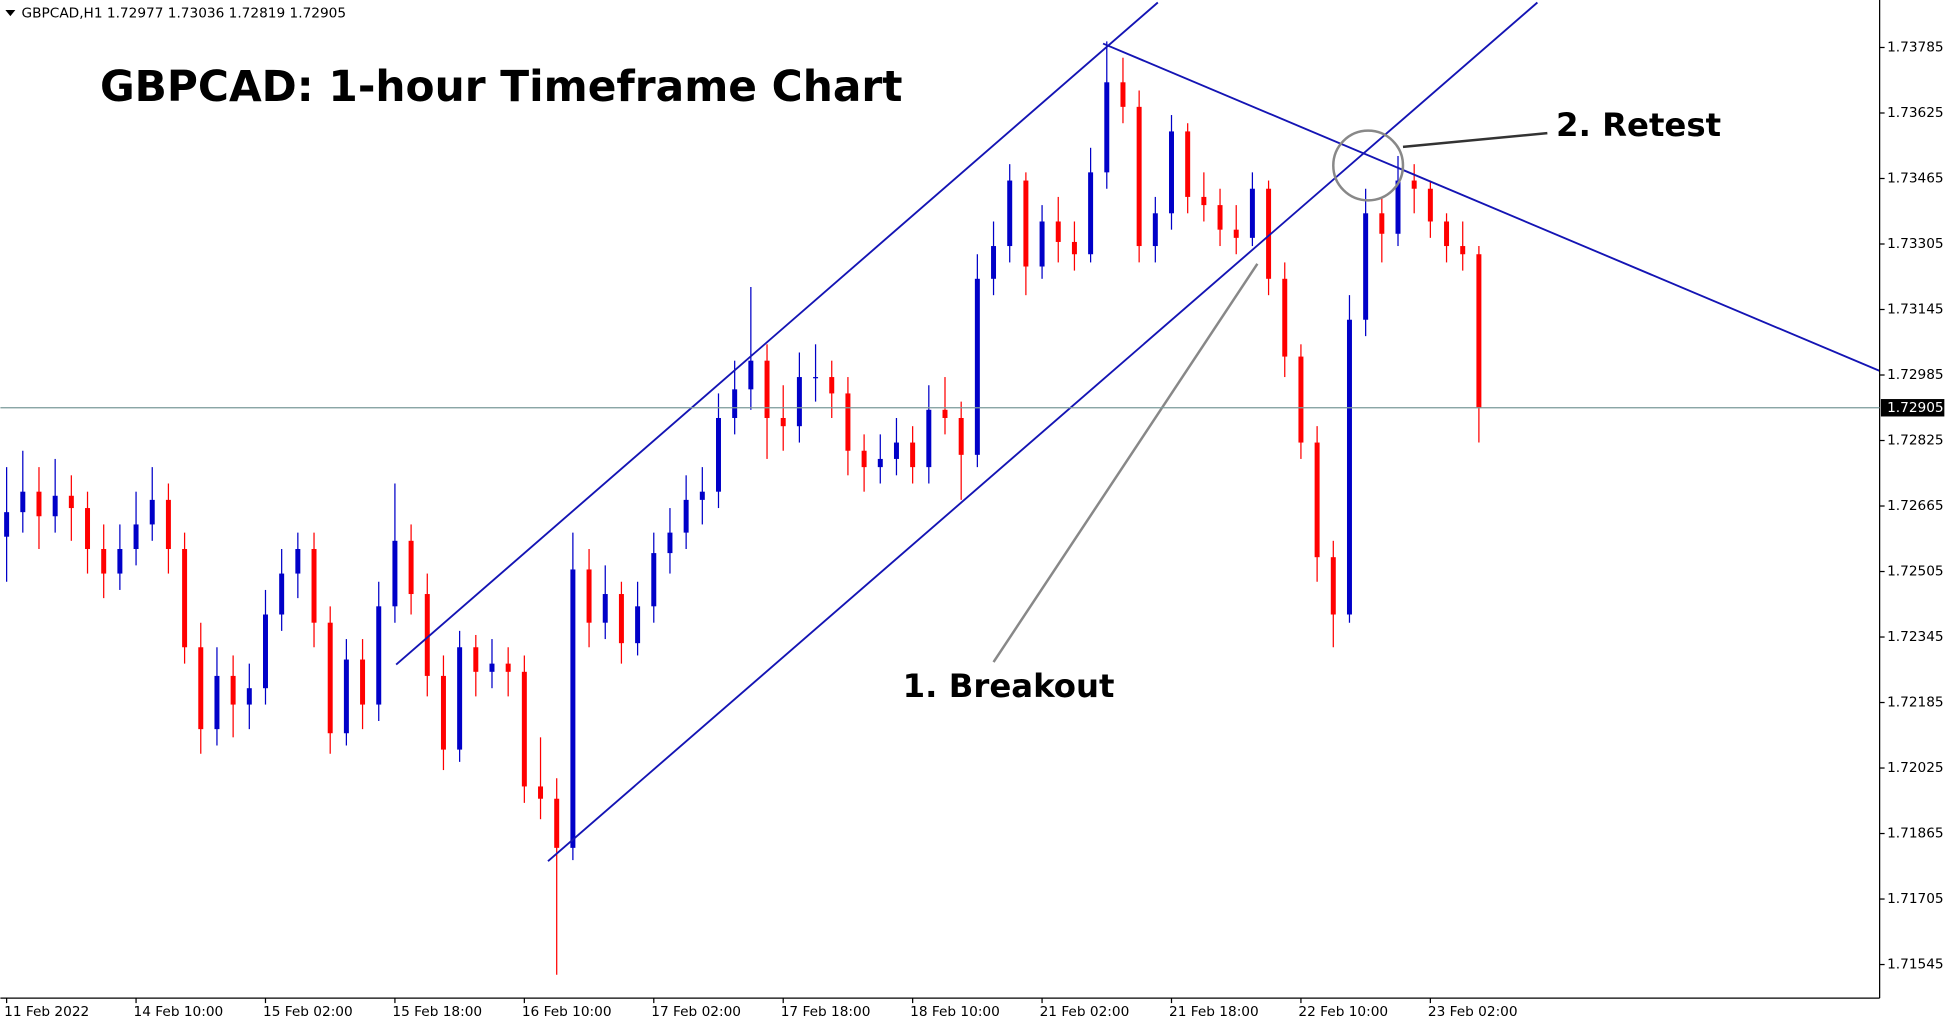 The width and height of the screenshot is (1946, 1023). What do you see at coordinates (308, 1012) in the screenshot?
I see `x-tick-label: 15 Feb 02:00` at bounding box center [308, 1012].